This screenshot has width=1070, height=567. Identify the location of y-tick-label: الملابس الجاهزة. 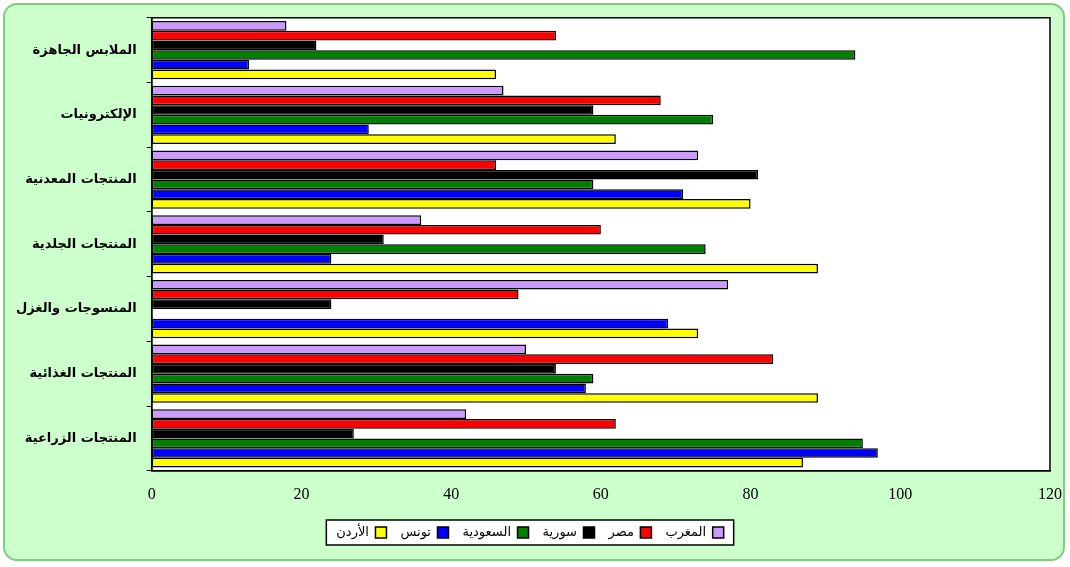
(84, 49).